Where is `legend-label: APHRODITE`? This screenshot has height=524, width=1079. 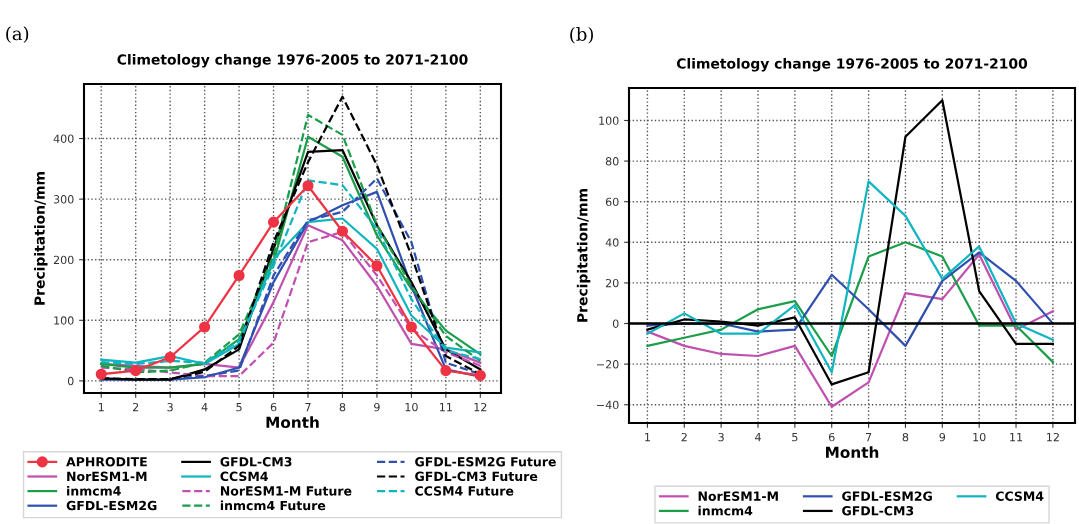 legend-label: APHRODITE is located at coordinates (106, 462).